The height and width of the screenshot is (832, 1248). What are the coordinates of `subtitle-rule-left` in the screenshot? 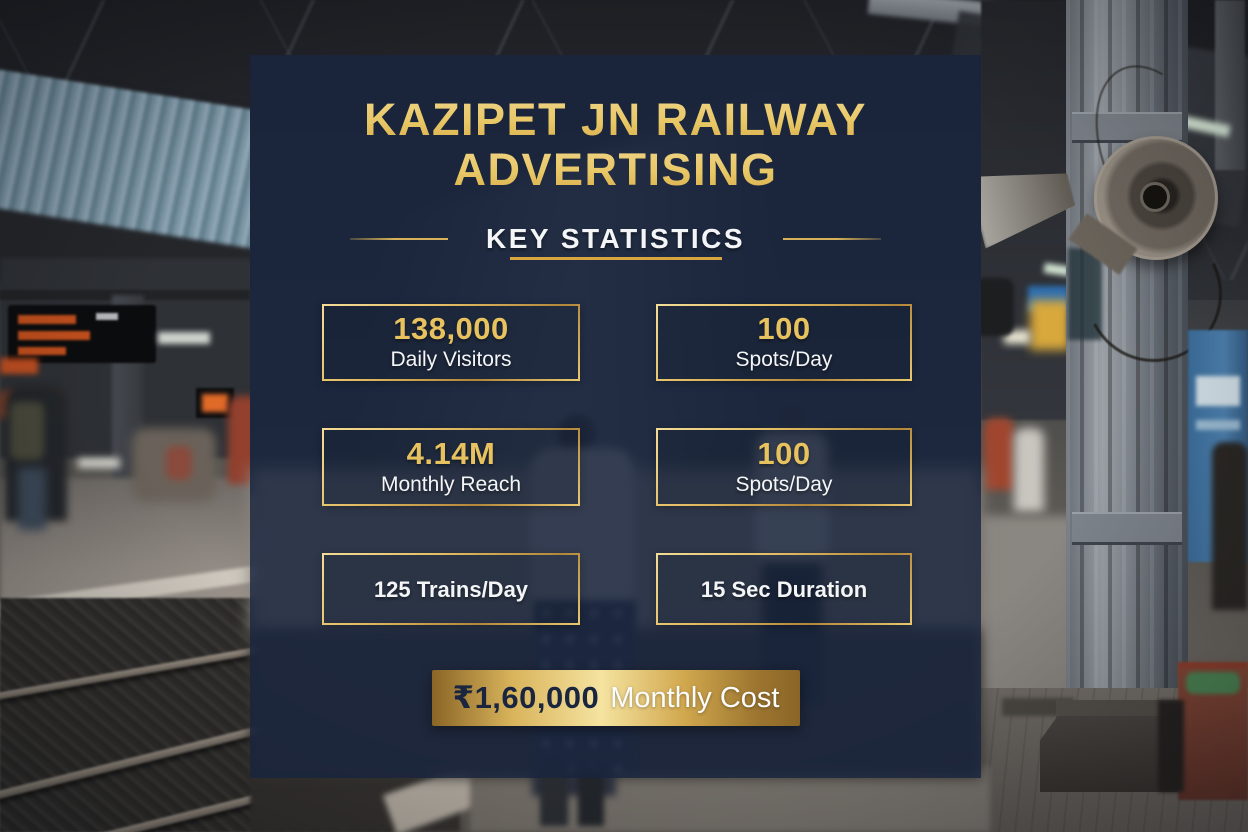 It's located at (398, 239).